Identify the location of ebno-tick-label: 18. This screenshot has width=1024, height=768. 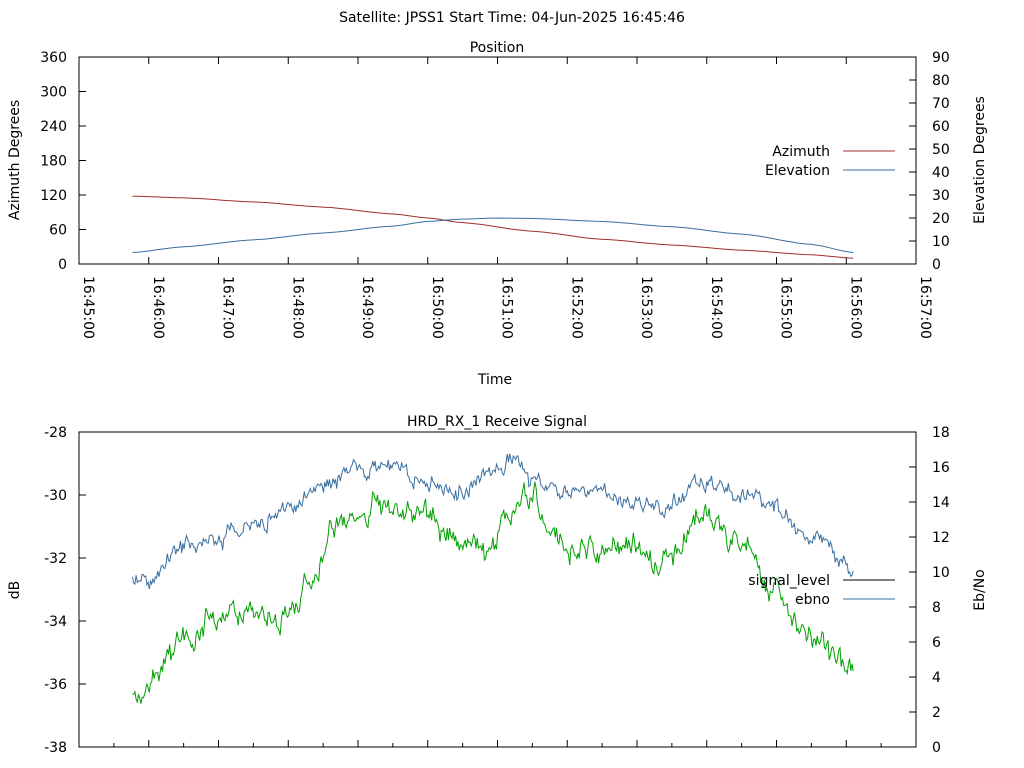
(941, 433).